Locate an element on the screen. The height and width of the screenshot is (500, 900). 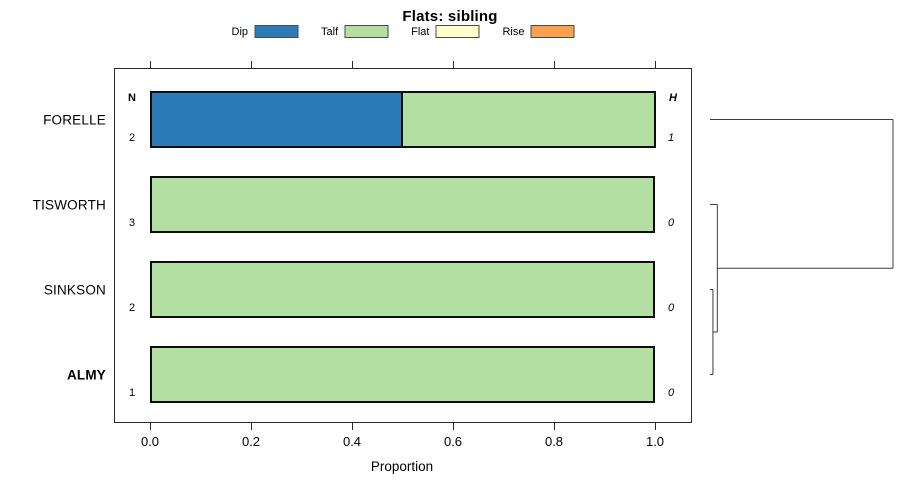
bar-sinkson is located at coordinates (402, 289).